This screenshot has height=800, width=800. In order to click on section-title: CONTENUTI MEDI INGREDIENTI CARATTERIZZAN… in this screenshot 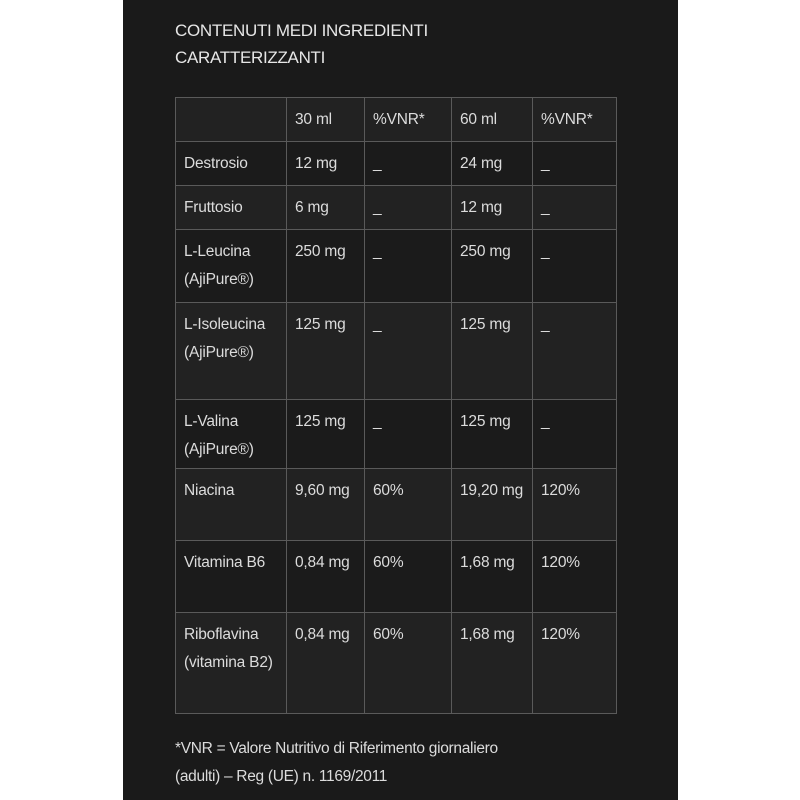, I will do `click(301, 44)`.